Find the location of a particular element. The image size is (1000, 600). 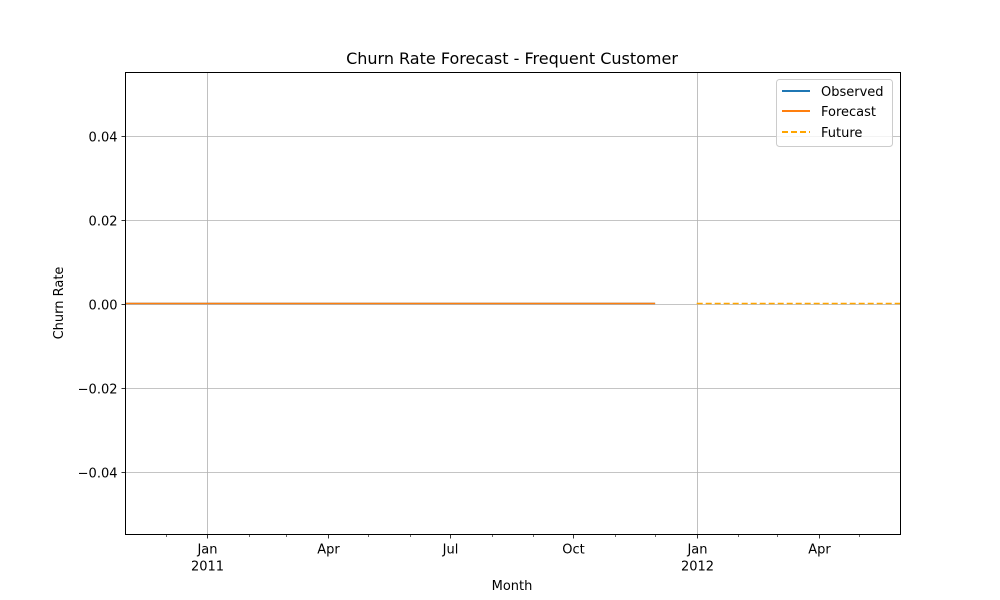

y-tick-label: −0.02 is located at coordinates (98, 390).